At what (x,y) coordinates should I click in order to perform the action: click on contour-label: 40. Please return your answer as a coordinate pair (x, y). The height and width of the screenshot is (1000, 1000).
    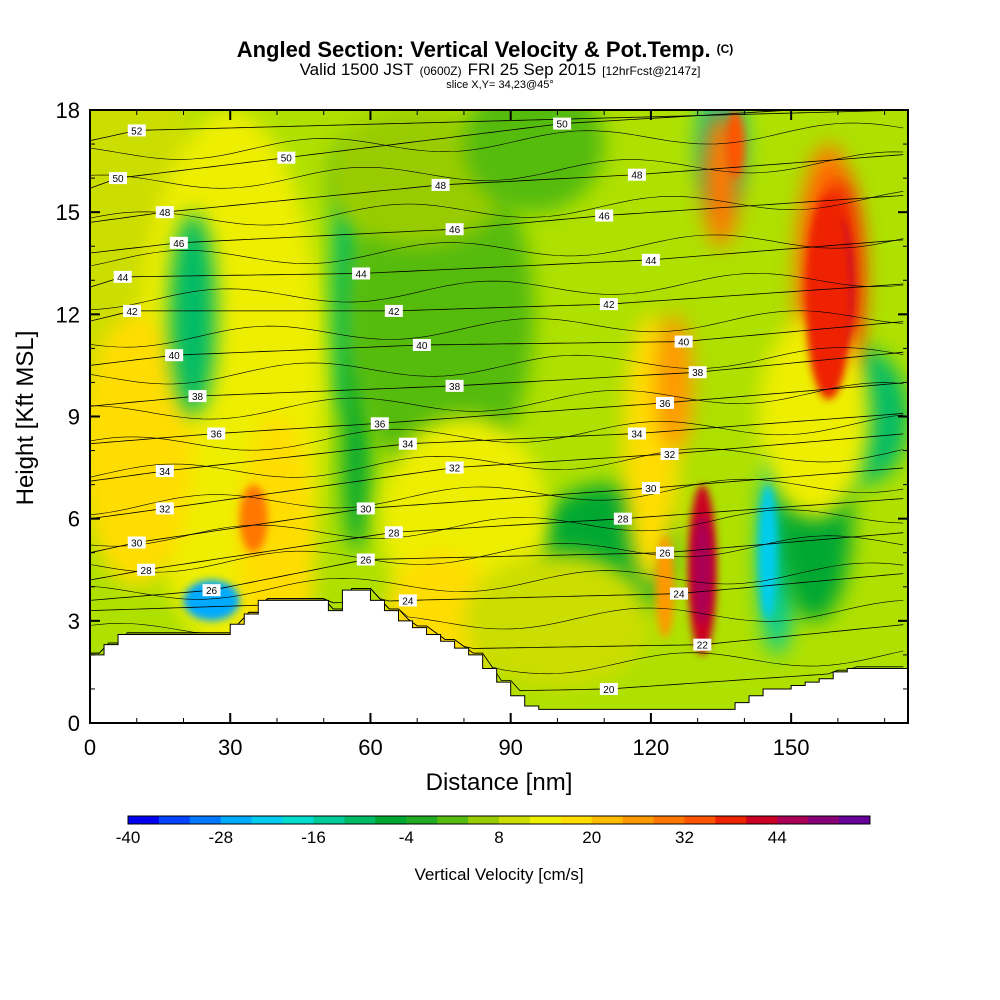
    Looking at the image, I should click on (175, 356).